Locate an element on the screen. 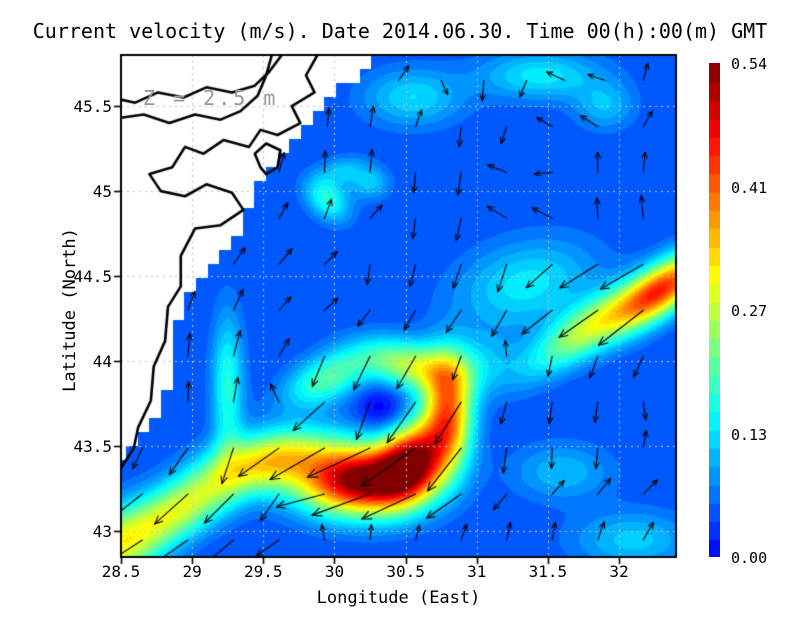 The height and width of the screenshot is (618, 800). x-tick-label: 28.5 is located at coordinates (121, 571).